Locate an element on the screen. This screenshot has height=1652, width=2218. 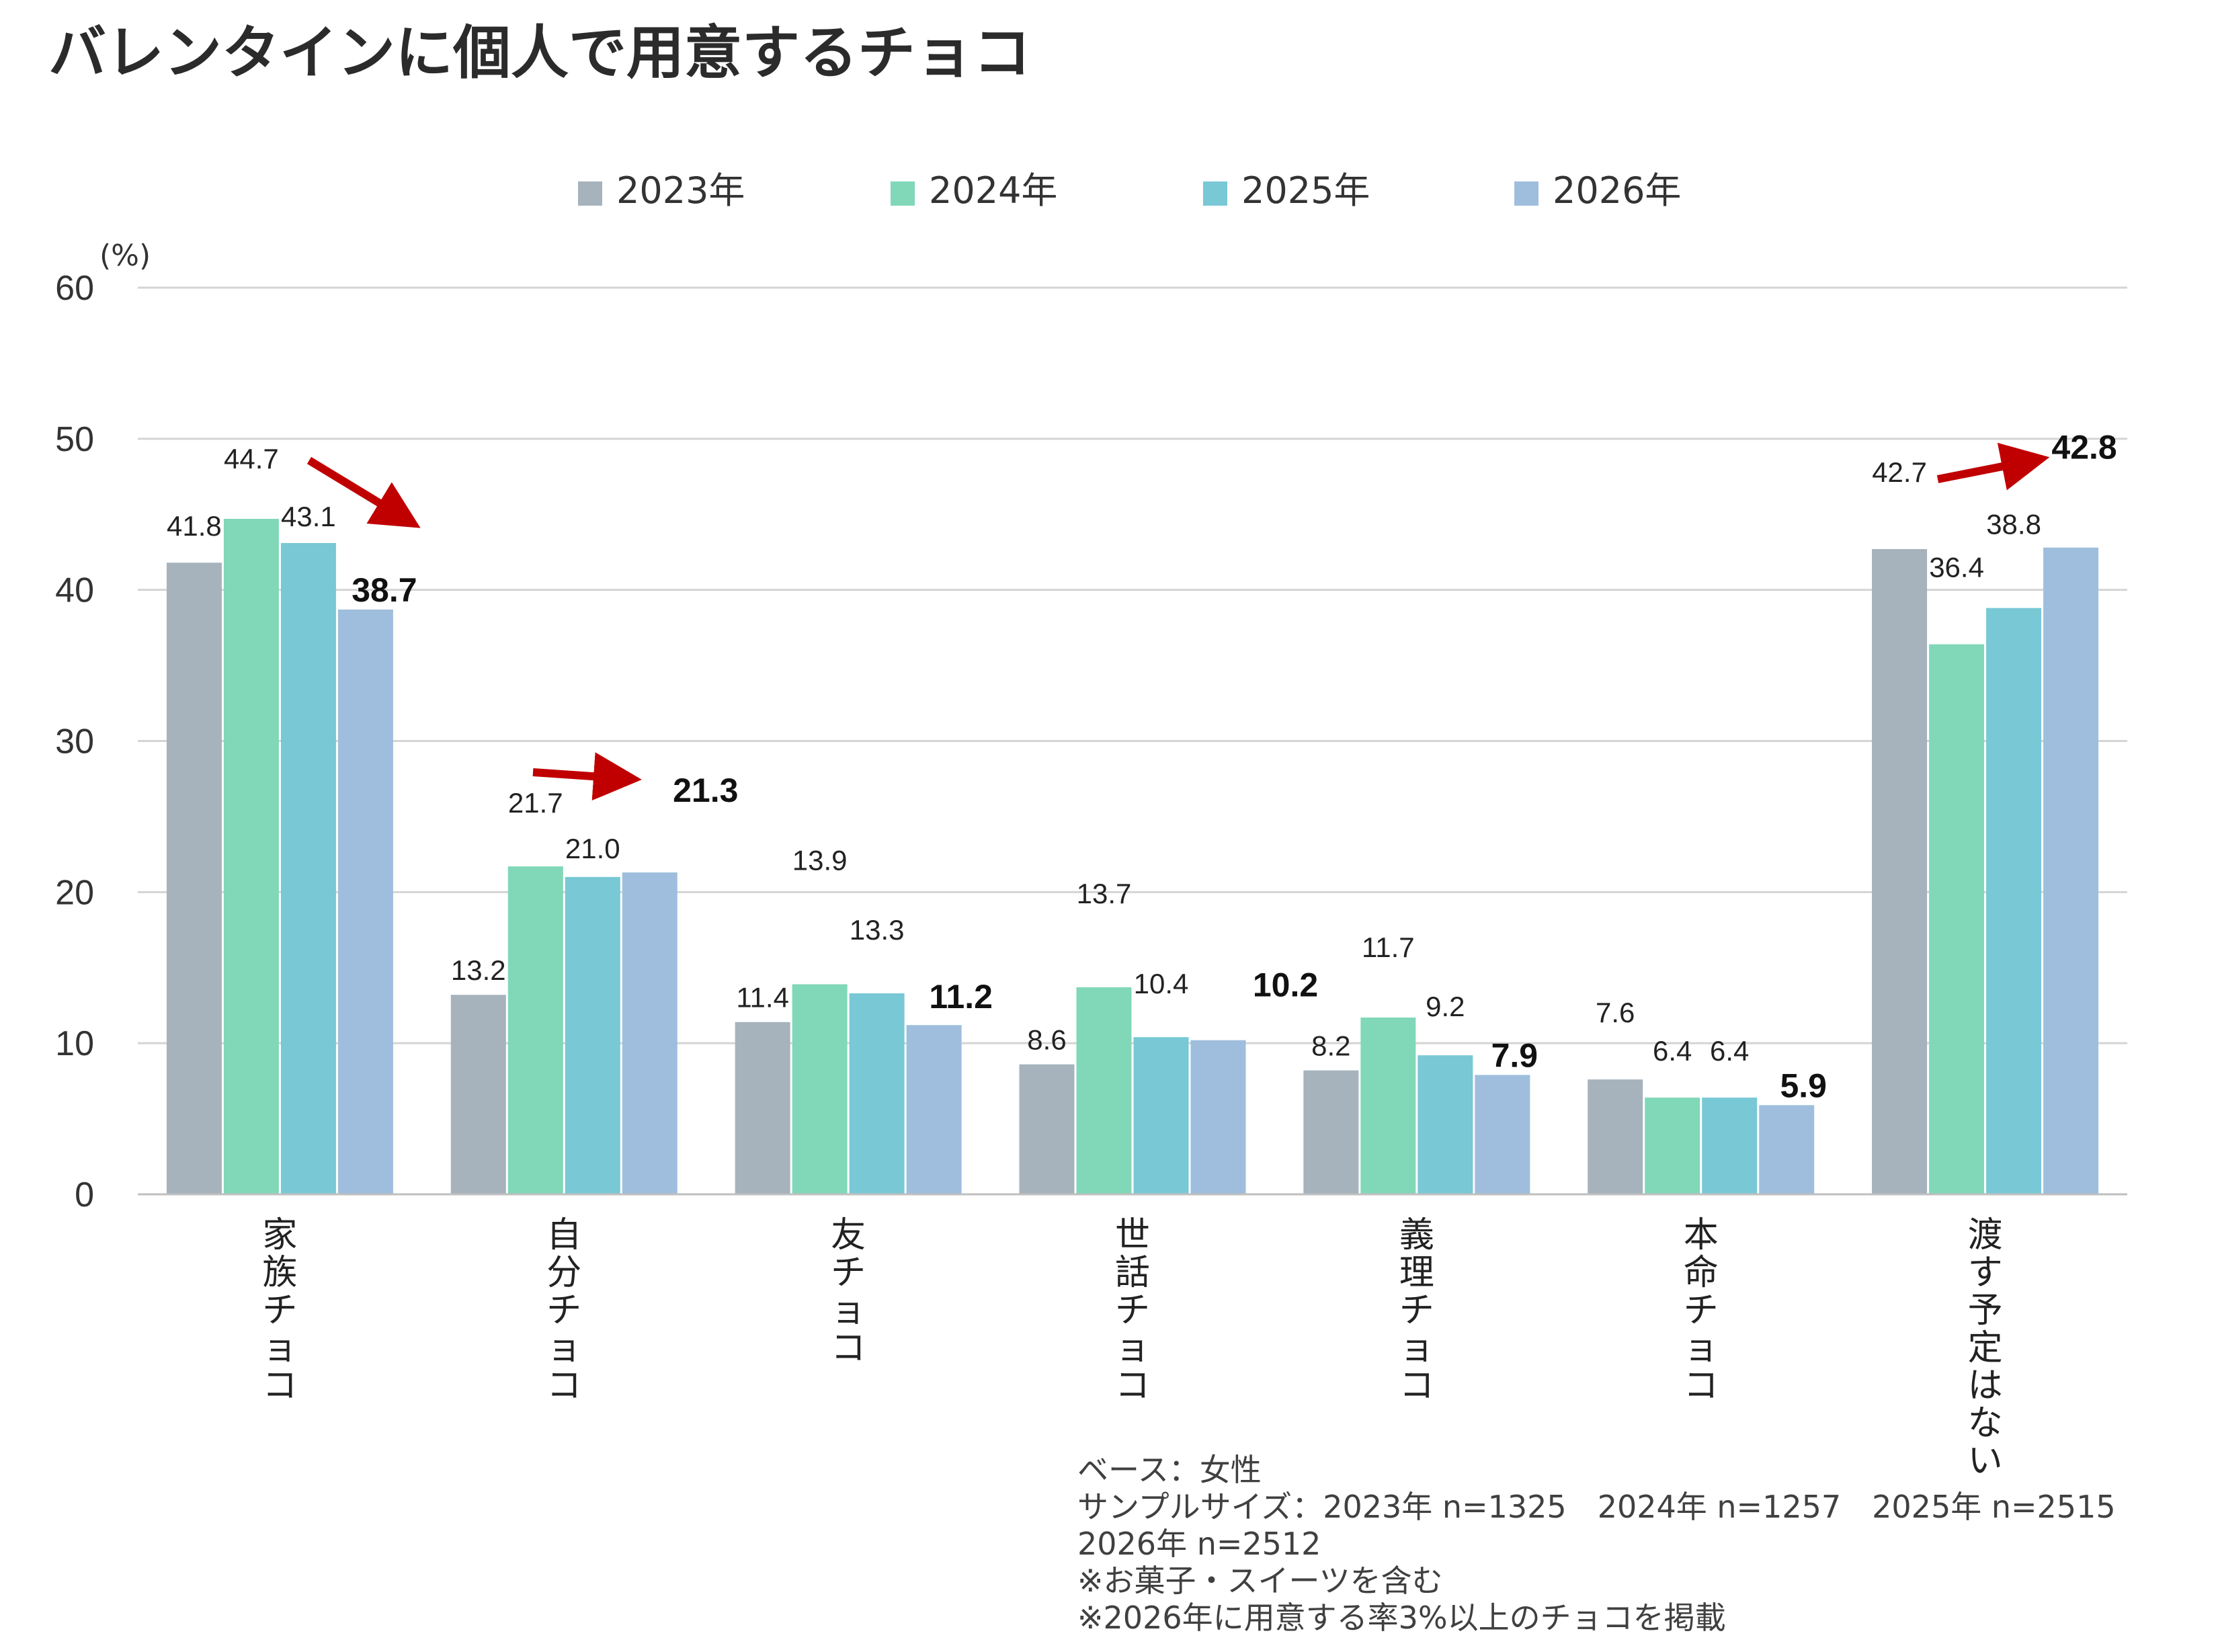
data-label: 43.1 is located at coordinates (308, 516).